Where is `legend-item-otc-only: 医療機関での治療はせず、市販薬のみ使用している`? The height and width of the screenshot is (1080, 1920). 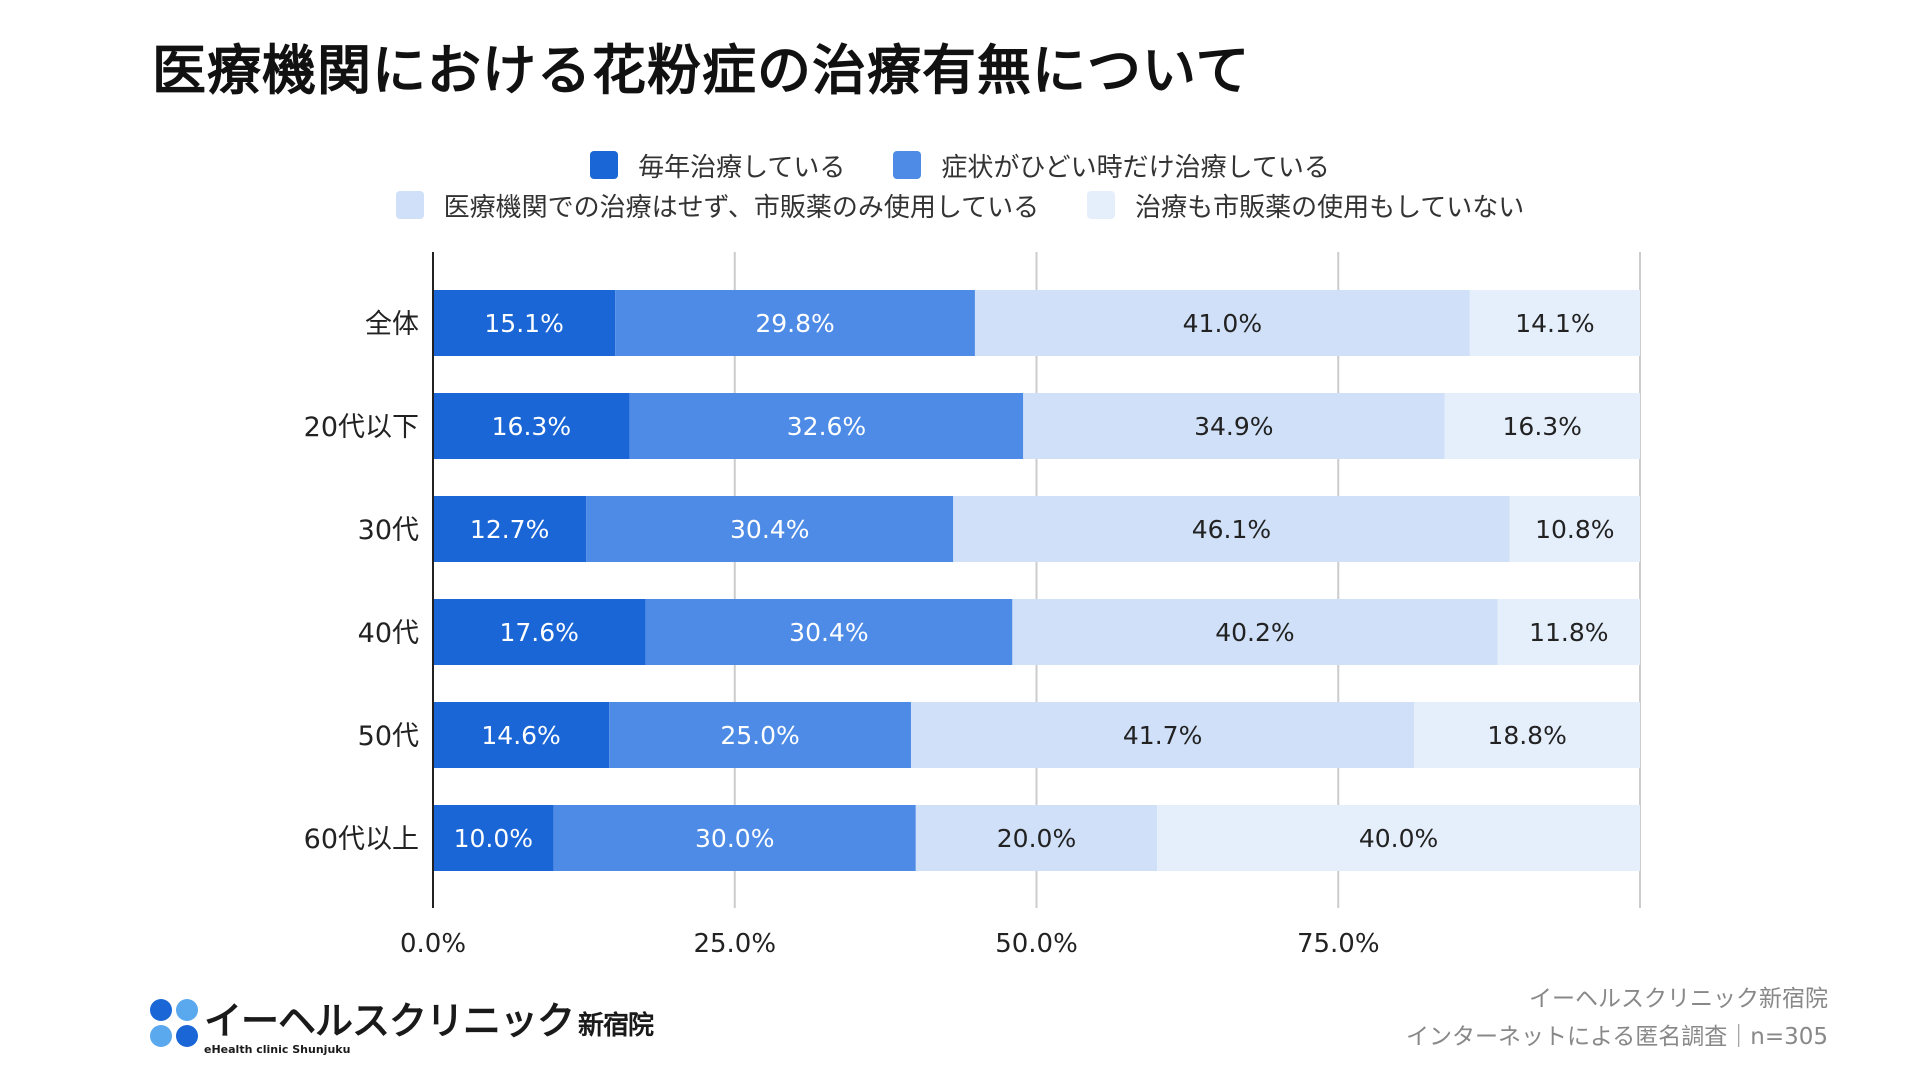 legend-item-otc-only: 医療機関での治療はせず、市販薬のみ使用している is located at coordinates (717, 205).